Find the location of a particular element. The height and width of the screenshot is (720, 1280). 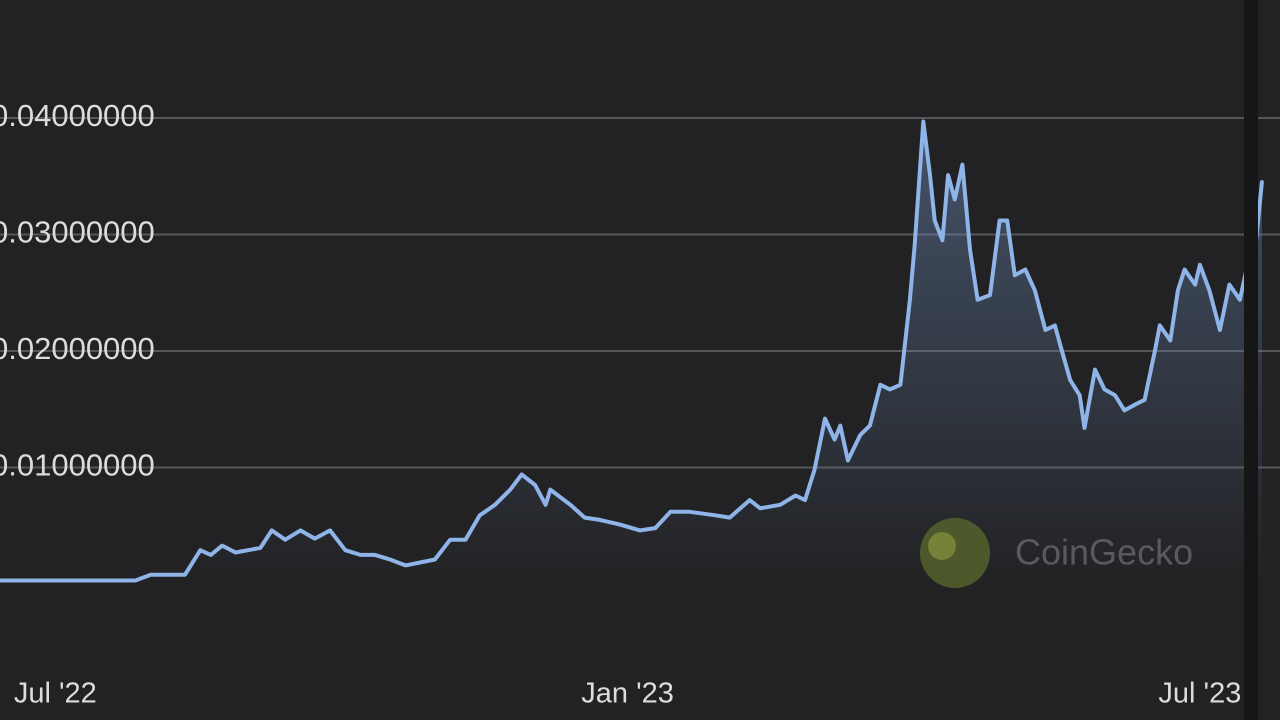

watermark-text: CoinGecko is located at coordinates (1104, 552).